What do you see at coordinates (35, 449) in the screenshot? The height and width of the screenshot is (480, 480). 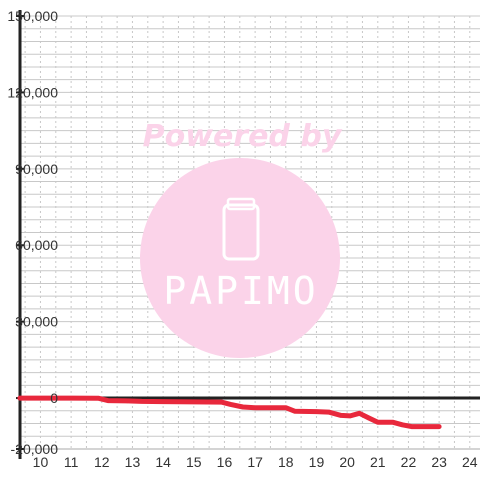 I see `y-tick-label: -20,000` at bounding box center [35, 449].